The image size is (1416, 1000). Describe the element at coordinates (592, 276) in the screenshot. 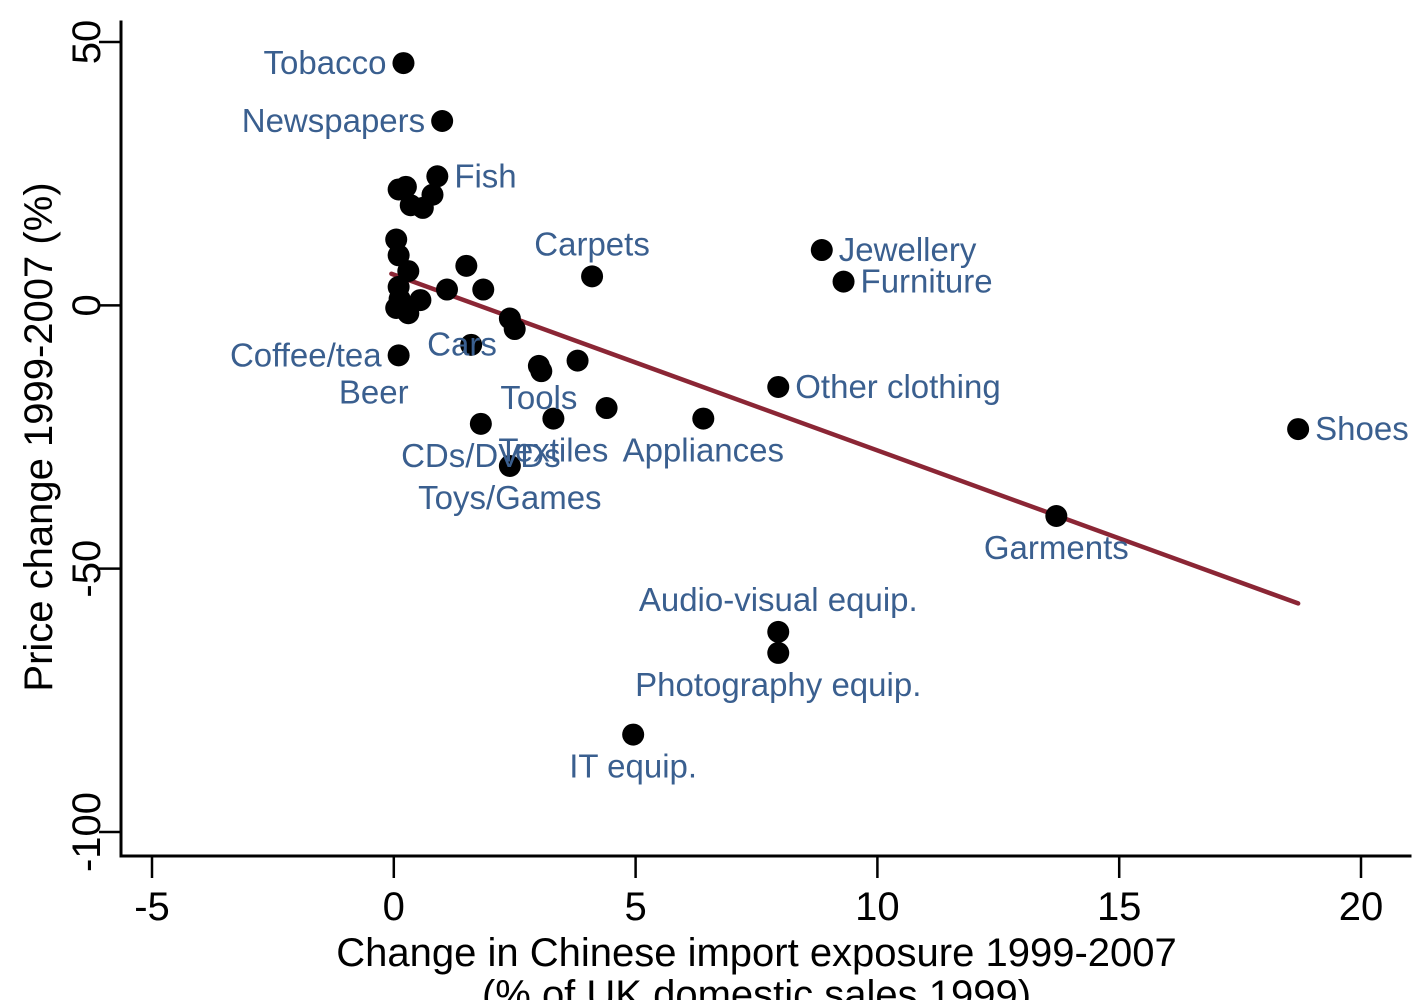

I see `data-point-carpets` at that location.